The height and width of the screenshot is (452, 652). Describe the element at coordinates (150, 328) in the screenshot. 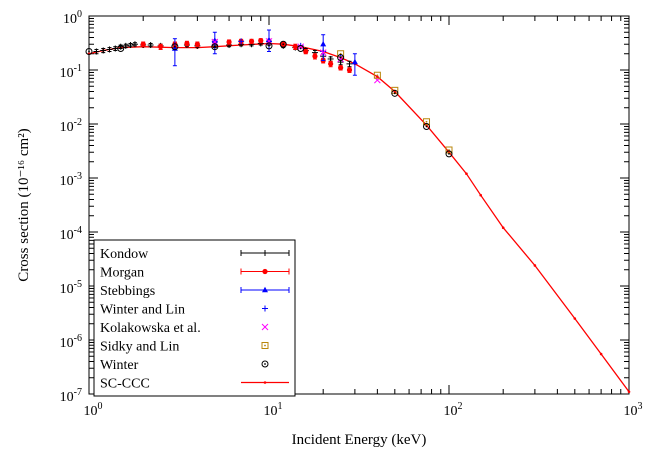

I see `legend-label-kolakowska-et-al: Kolakowska et al.` at that location.